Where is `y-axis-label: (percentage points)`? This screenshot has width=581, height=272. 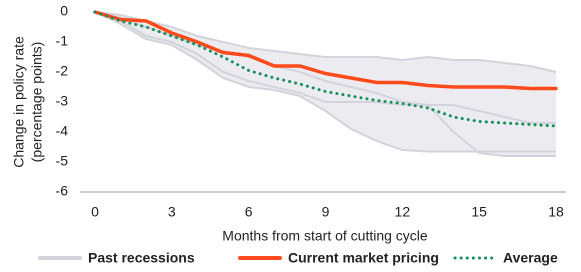
y-axis-label: (percentage points) is located at coordinates (37, 102).